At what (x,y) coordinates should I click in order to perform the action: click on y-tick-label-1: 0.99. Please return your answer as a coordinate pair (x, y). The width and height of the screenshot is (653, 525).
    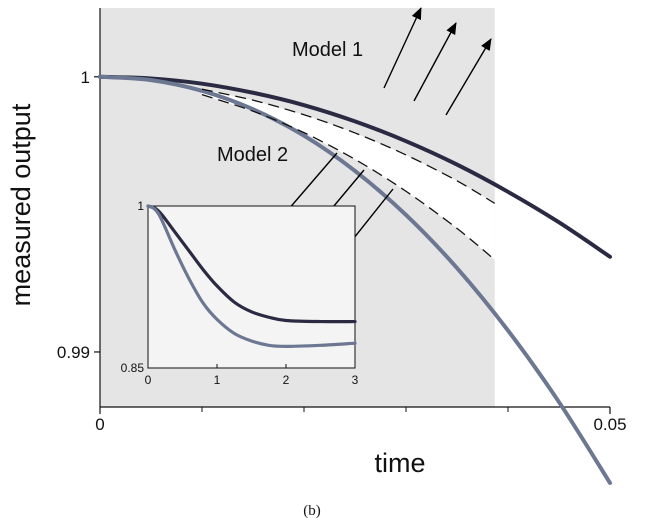
    Looking at the image, I should click on (73, 352).